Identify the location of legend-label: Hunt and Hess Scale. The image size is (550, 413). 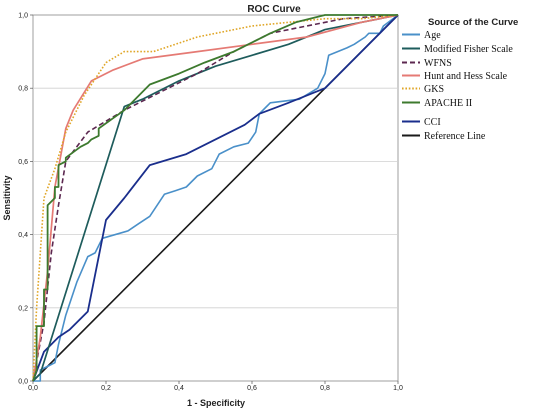
(466, 76).